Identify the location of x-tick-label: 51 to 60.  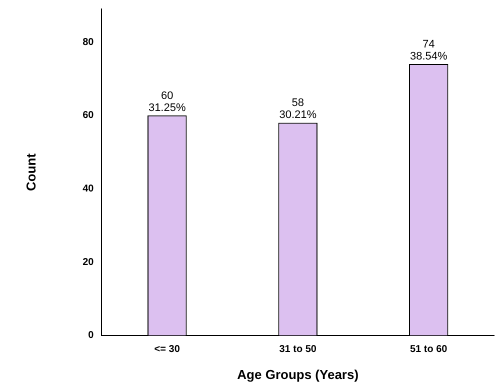
(429, 350).